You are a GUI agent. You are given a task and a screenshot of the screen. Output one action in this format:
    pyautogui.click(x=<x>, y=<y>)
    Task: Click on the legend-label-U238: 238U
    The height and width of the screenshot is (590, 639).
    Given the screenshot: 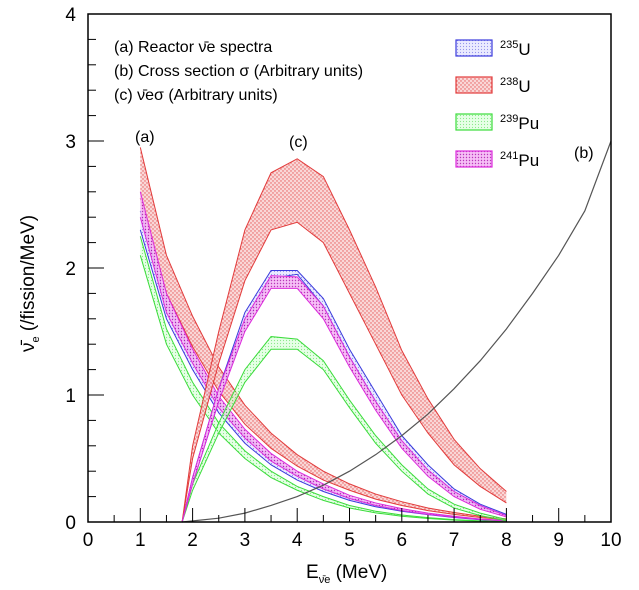 What is the action you would take?
    pyautogui.click(x=515, y=86)
    